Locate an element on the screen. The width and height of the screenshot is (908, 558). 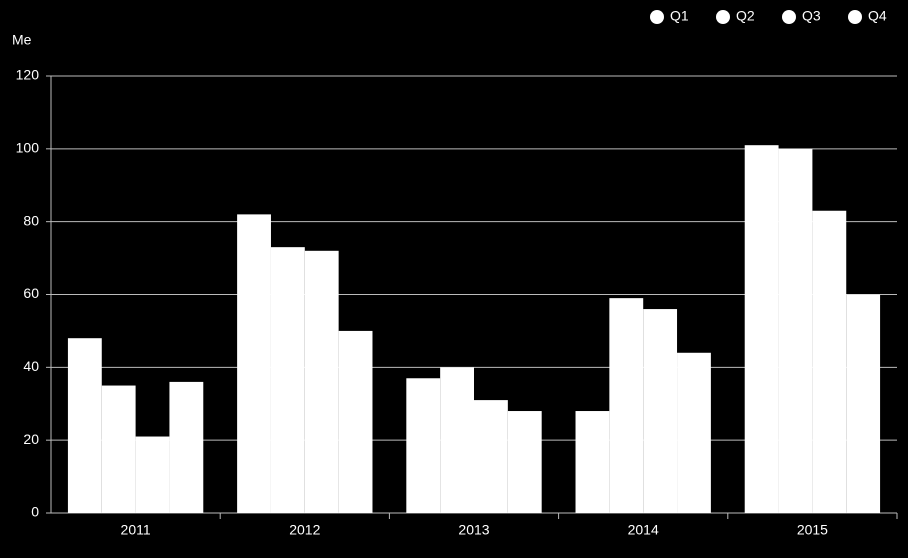
y-tick-label: 60 is located at coordinates (31, 293).